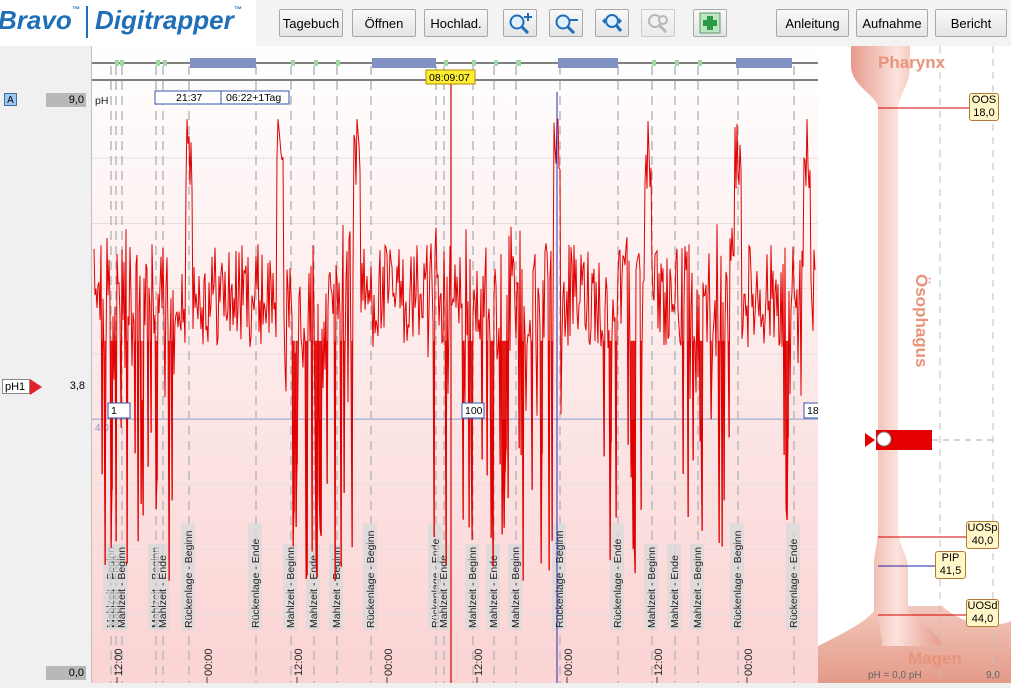 The image size is (1011, 688). Describe the element at coordinates (384, 23) in the screenshot. I see `open-button: Öffnen` at that location.